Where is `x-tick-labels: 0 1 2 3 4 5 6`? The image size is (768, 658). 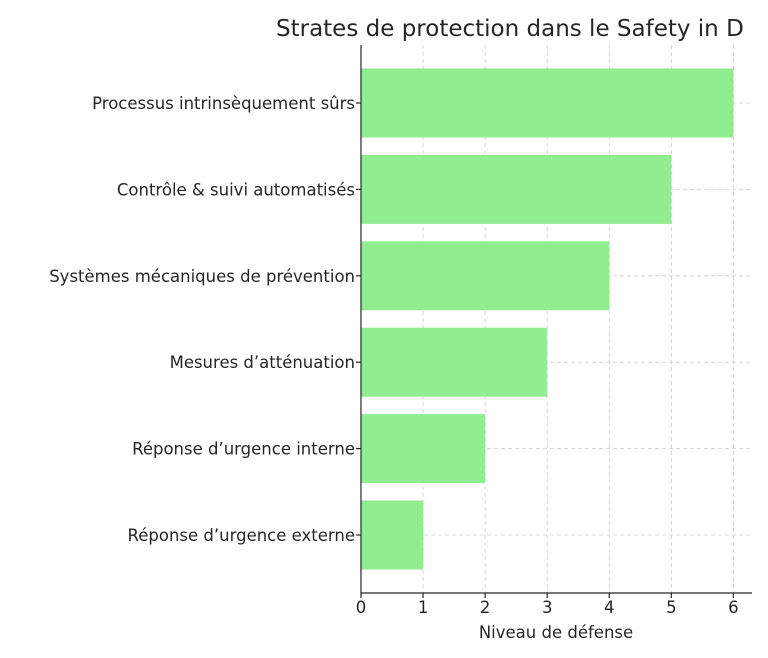 x-tick-labels: 0 1 2 3 4 5 6 is located at coordinates (547, 607).